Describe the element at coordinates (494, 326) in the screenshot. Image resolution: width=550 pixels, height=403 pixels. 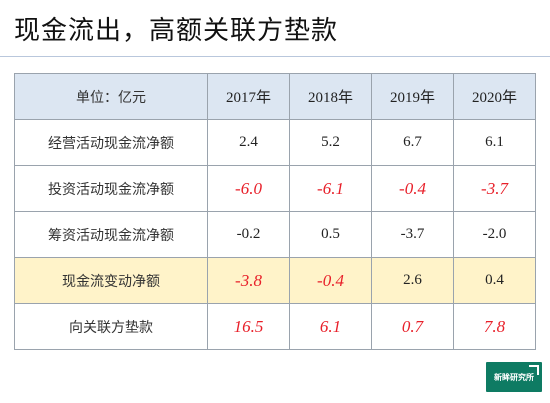
I see `value-cell: 7.8` at that location.